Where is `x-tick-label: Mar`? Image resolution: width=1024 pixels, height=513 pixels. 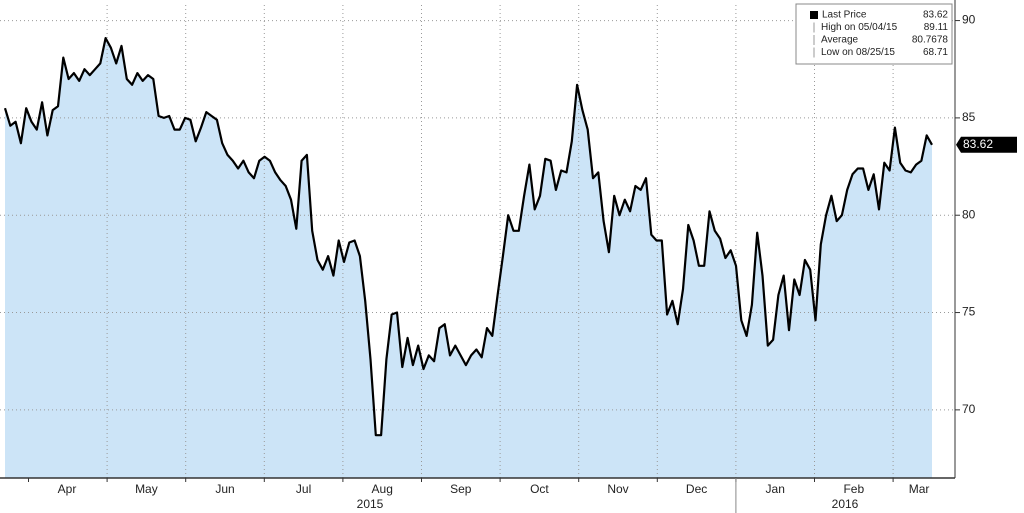
x-tick-label: Mar is located at coordinates (919, 489).